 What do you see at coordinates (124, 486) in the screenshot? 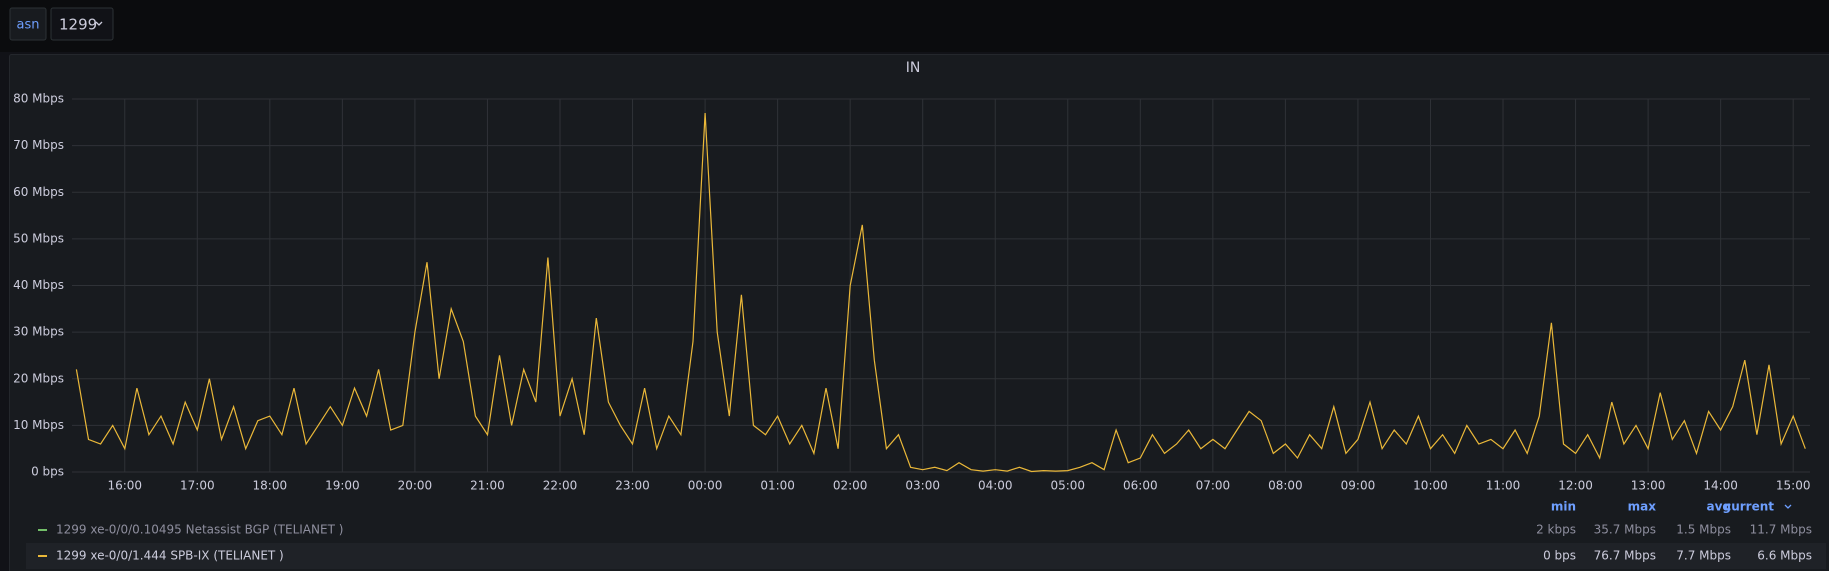
I see `x-tick-label: 16:00` at bounding box center [124, 486].